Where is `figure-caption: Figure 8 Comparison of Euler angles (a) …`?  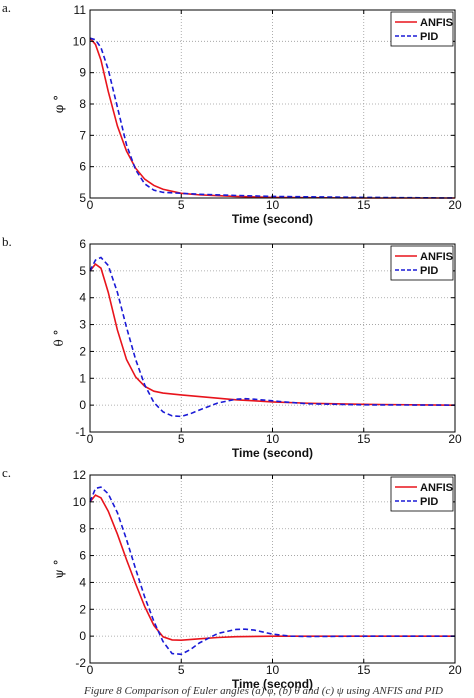
figure-caption: Figure 8 Comparison of Euler angles (a) … is located at coordinates (263, 691).